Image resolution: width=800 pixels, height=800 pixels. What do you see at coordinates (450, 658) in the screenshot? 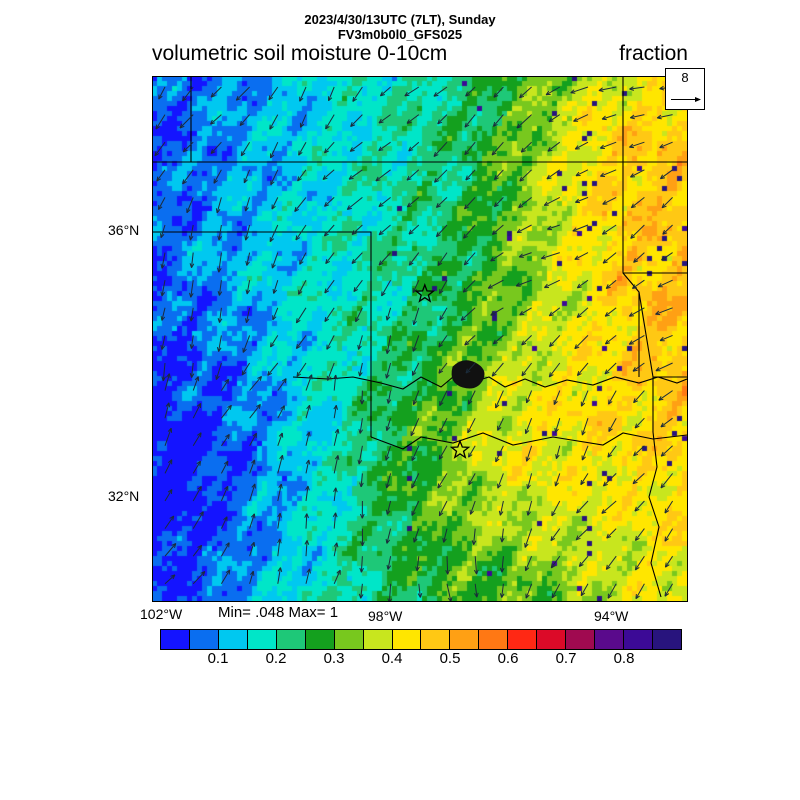
I see `colorbar-tick-0.5: 0.5` at bounding box center [450, 658].